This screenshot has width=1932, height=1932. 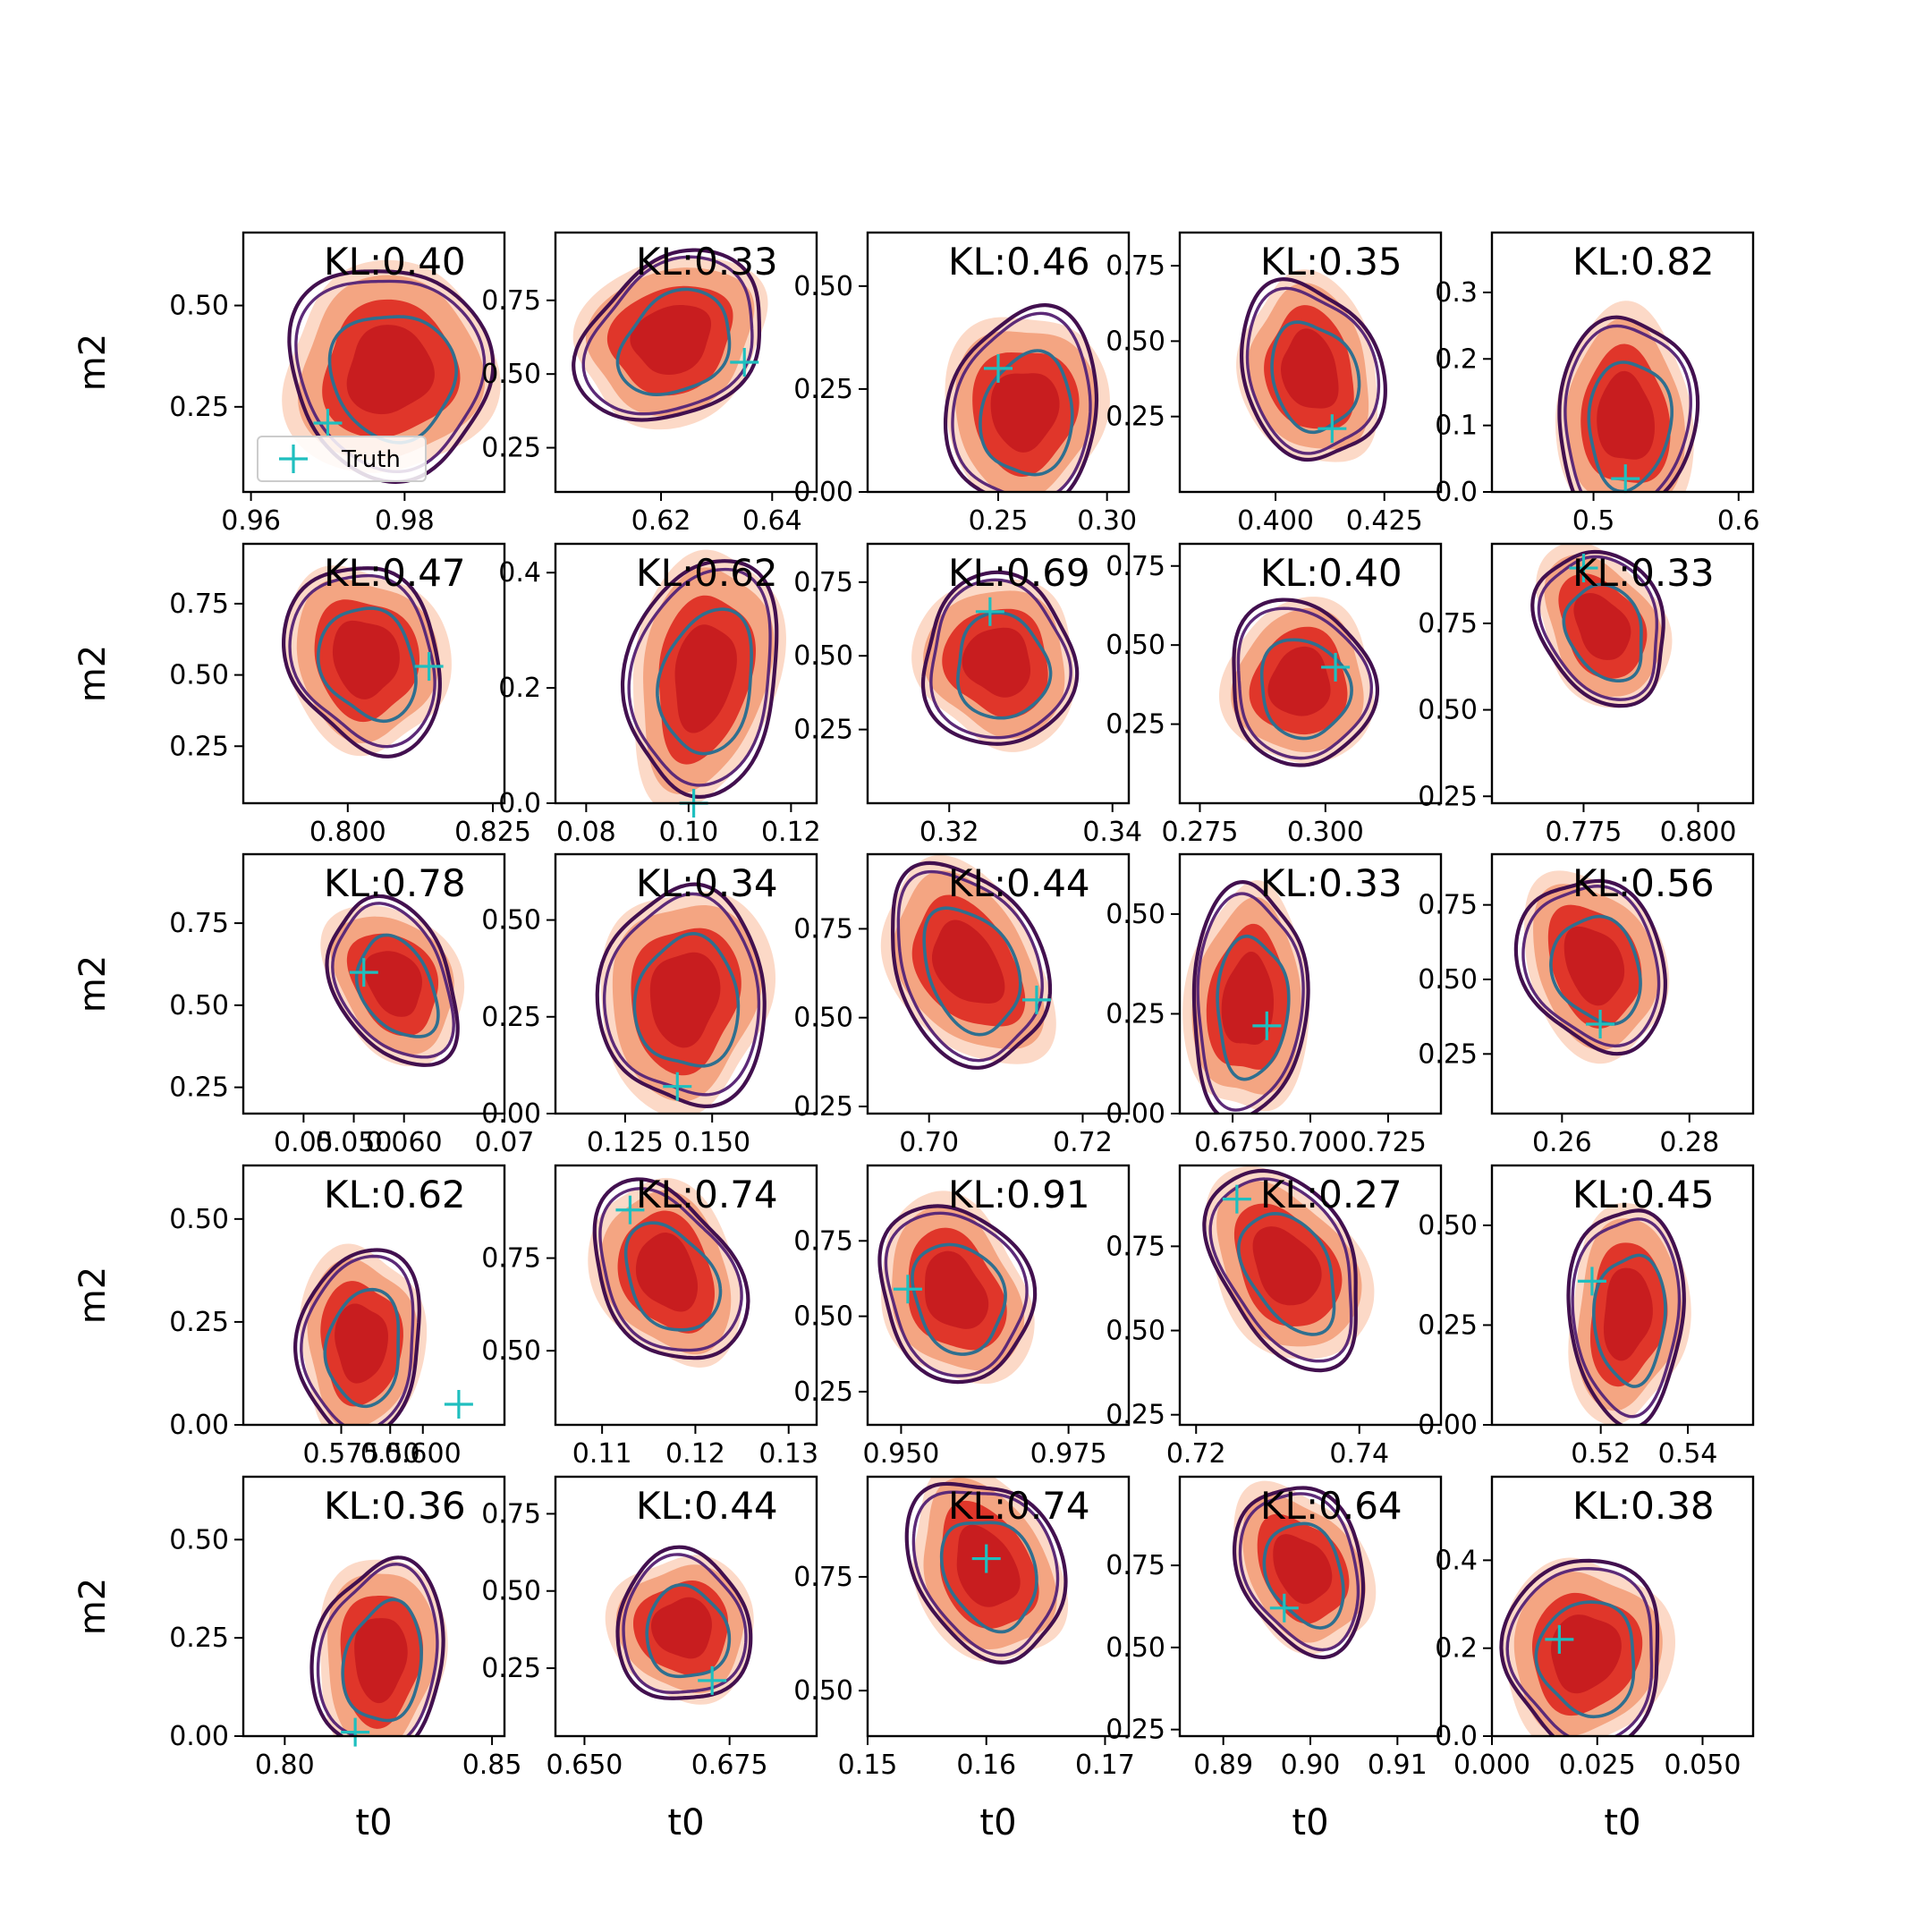 What do you see at coordinates (1643, 1194) in the screenshot?
I see `kl-annotation: KL:0.45` at bounding box center [1643, 1194].